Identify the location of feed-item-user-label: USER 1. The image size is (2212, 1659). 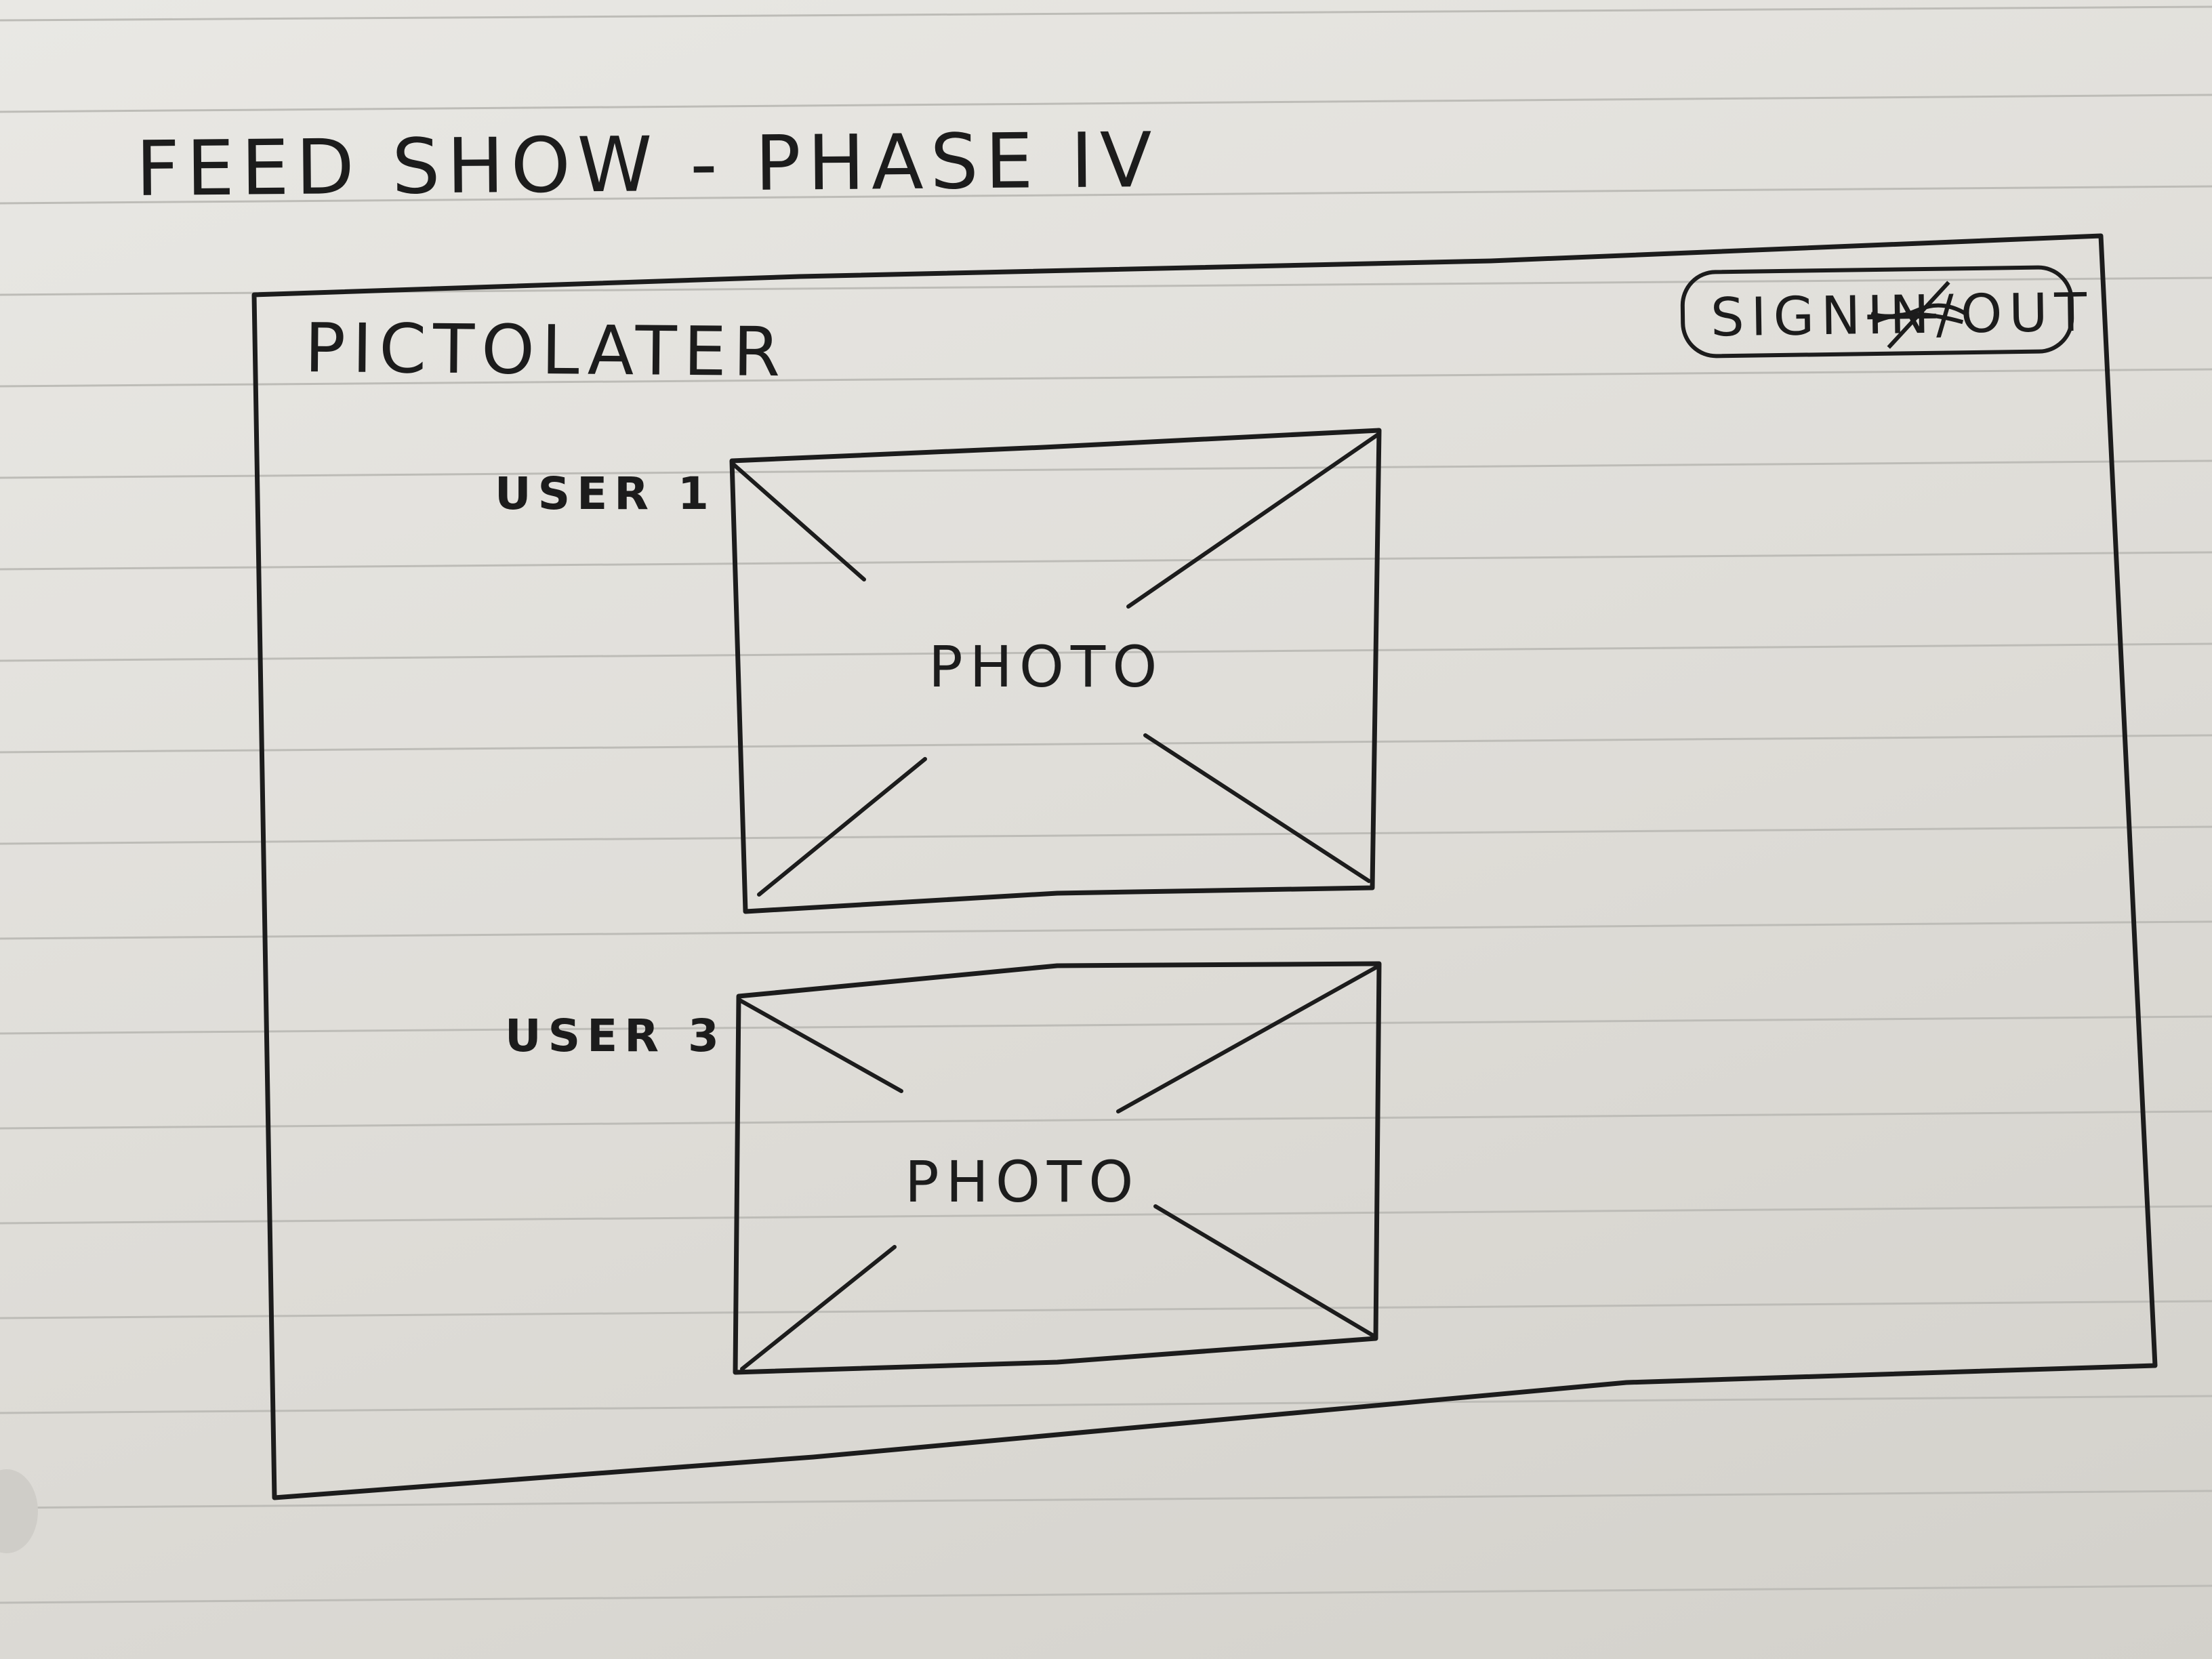
(605, 494).